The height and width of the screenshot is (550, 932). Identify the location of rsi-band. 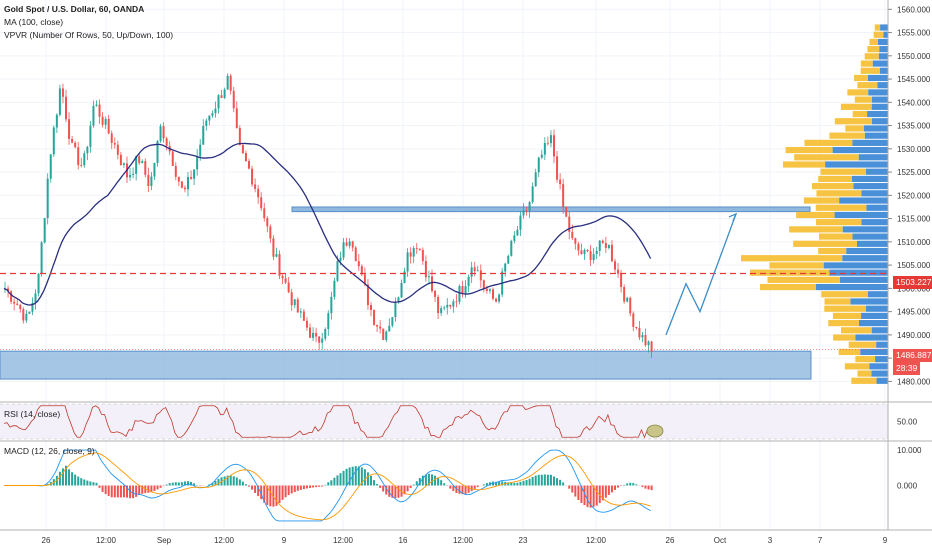
(444, 421).